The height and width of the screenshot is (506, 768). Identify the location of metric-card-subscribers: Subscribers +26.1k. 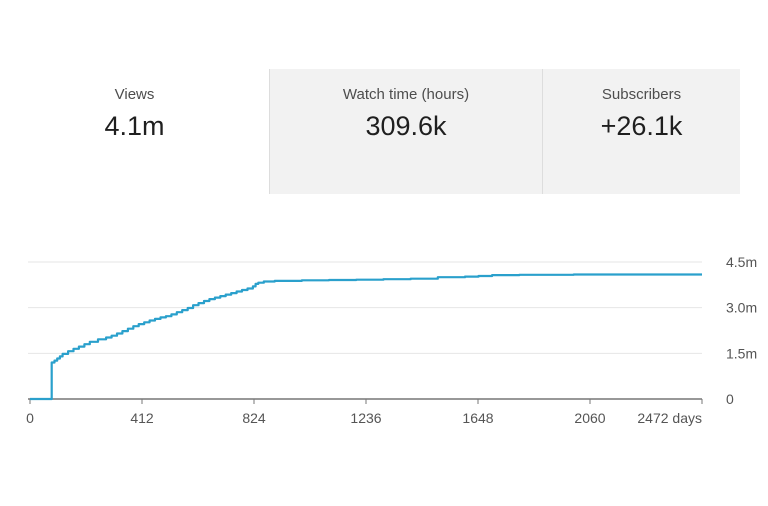
(641, 131).